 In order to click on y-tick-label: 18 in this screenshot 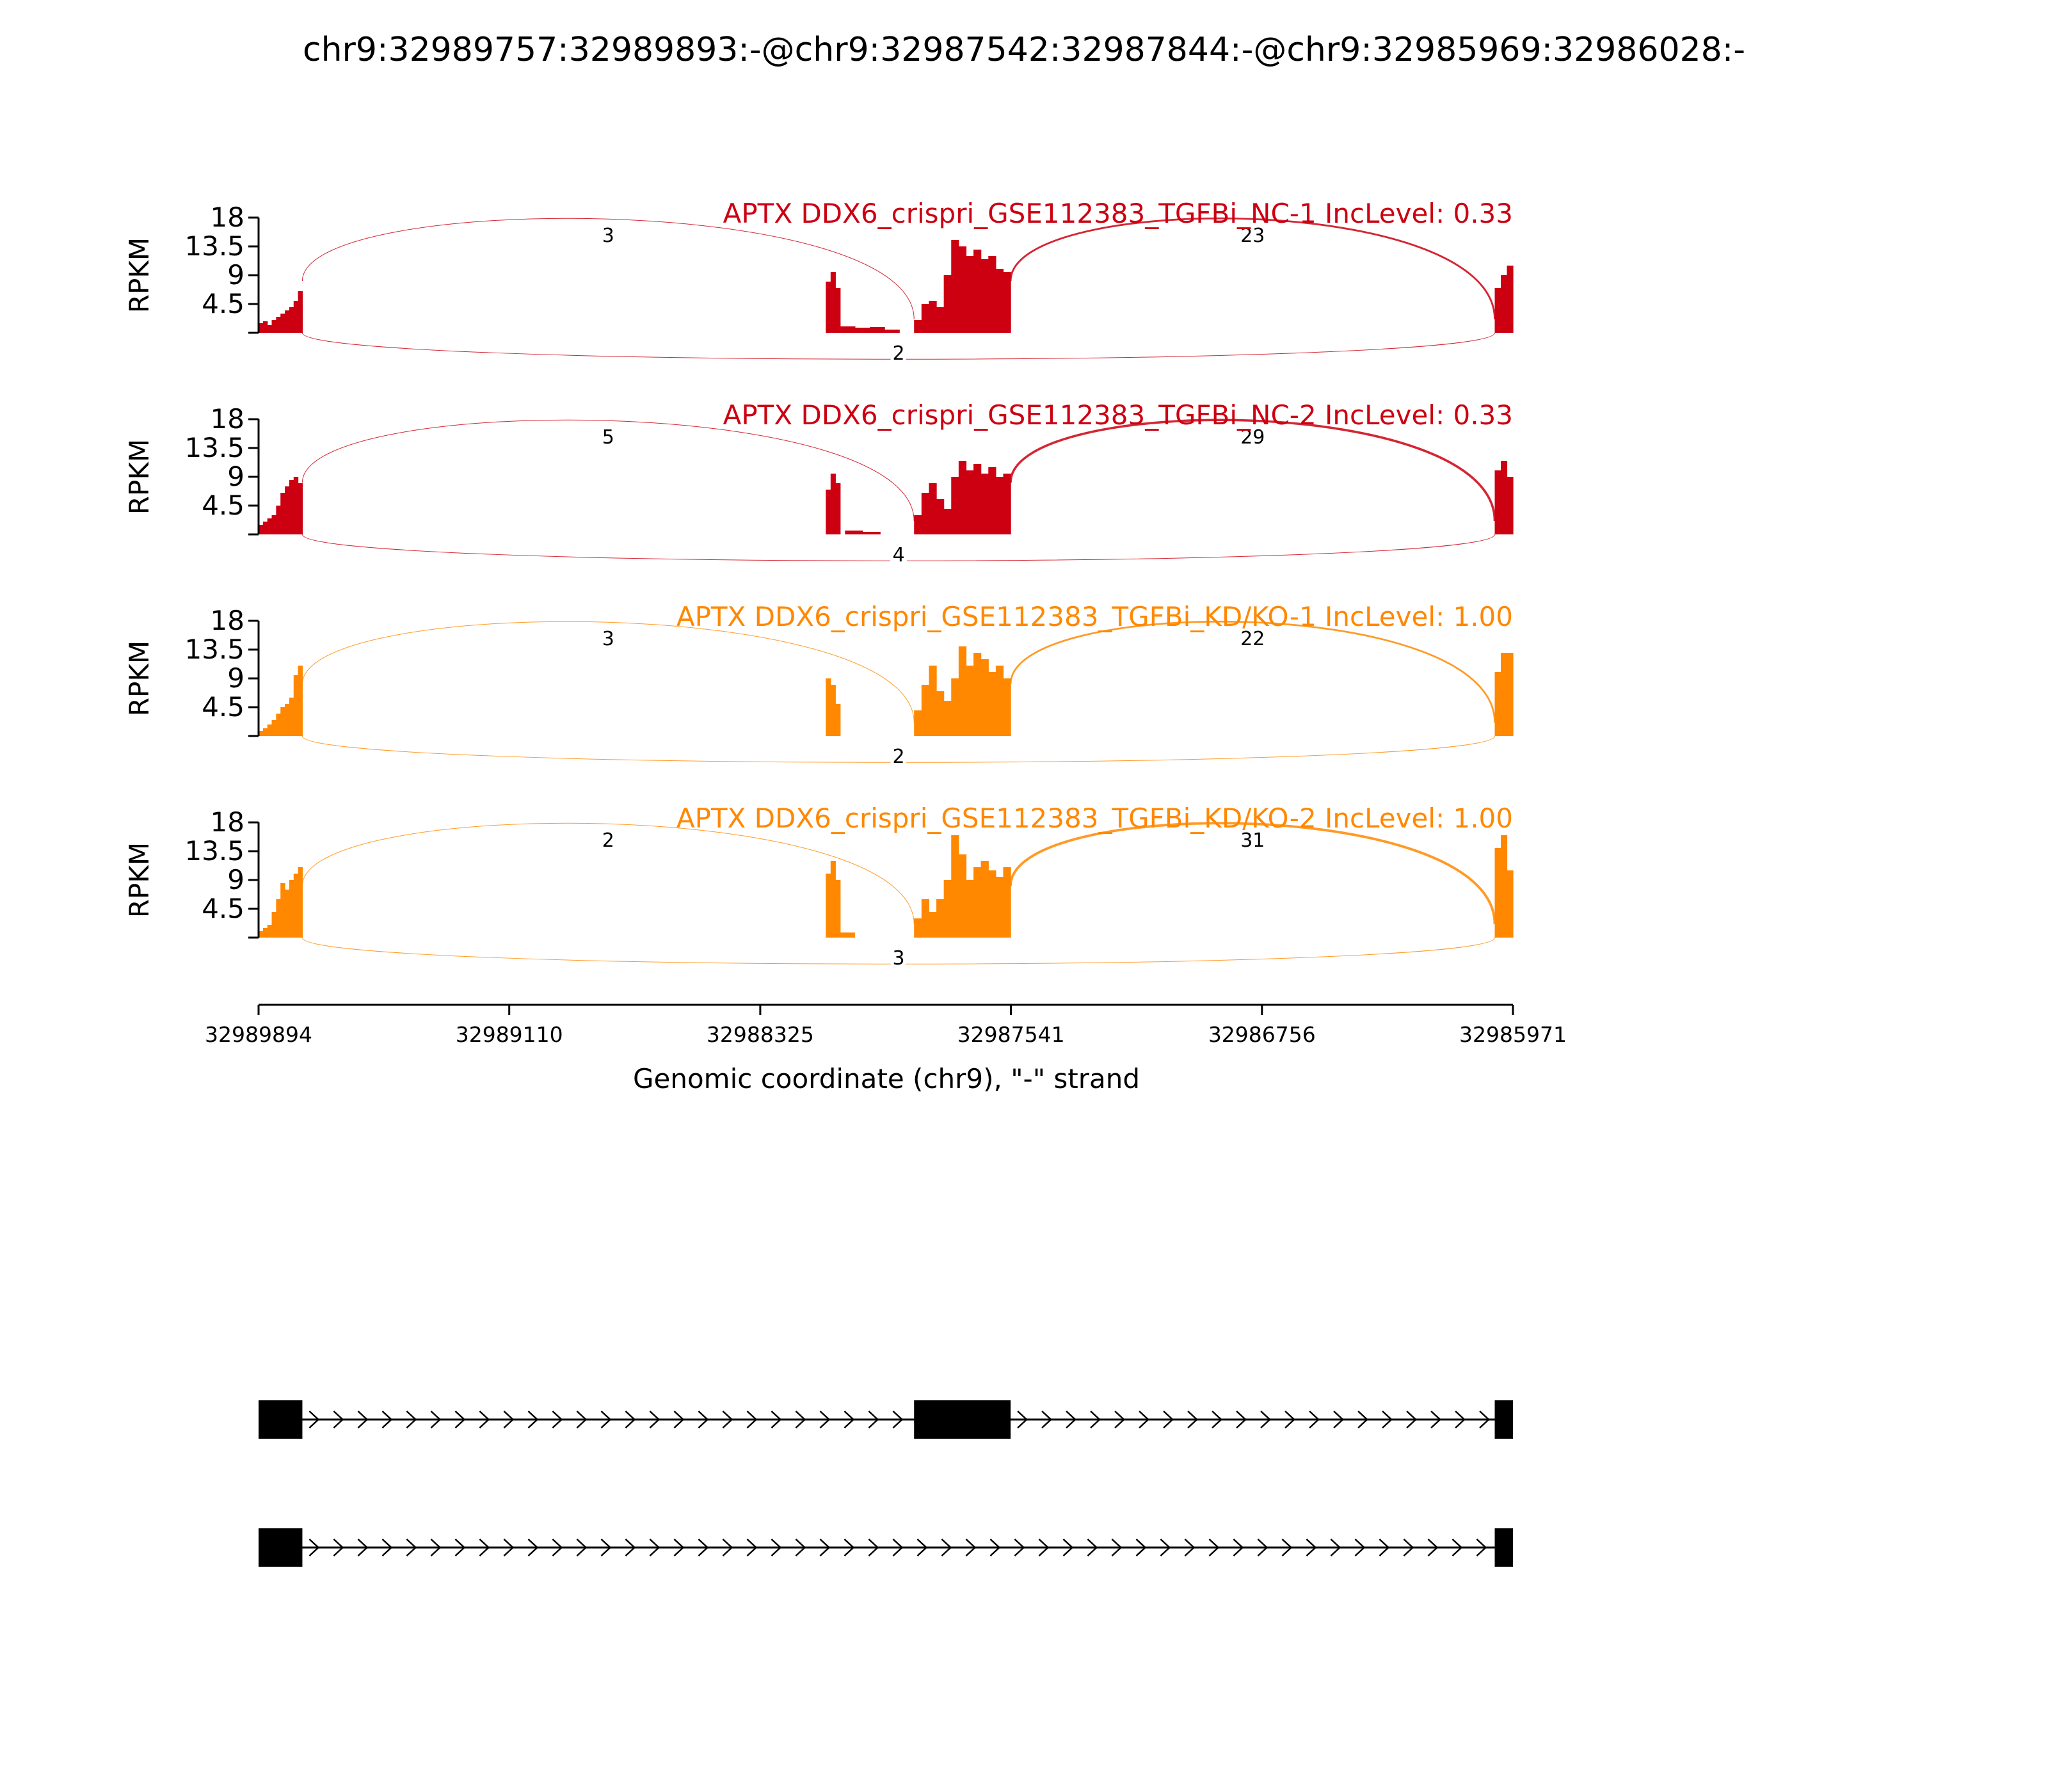, I will do `click(227, 419)`.